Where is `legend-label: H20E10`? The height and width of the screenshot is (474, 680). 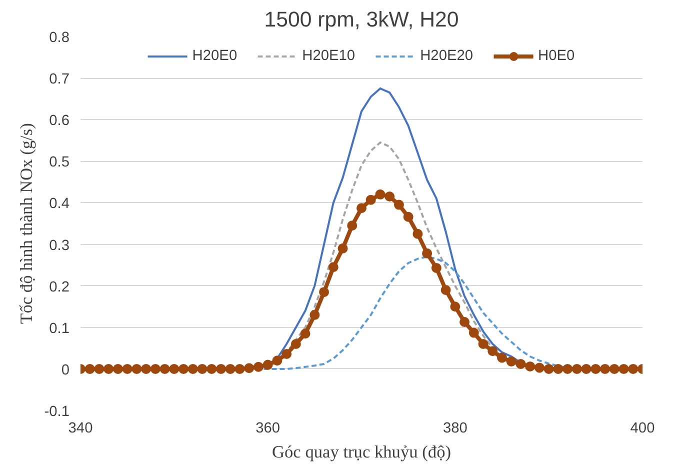 legend-label: H20E10 is located at coordinates (329, 56).